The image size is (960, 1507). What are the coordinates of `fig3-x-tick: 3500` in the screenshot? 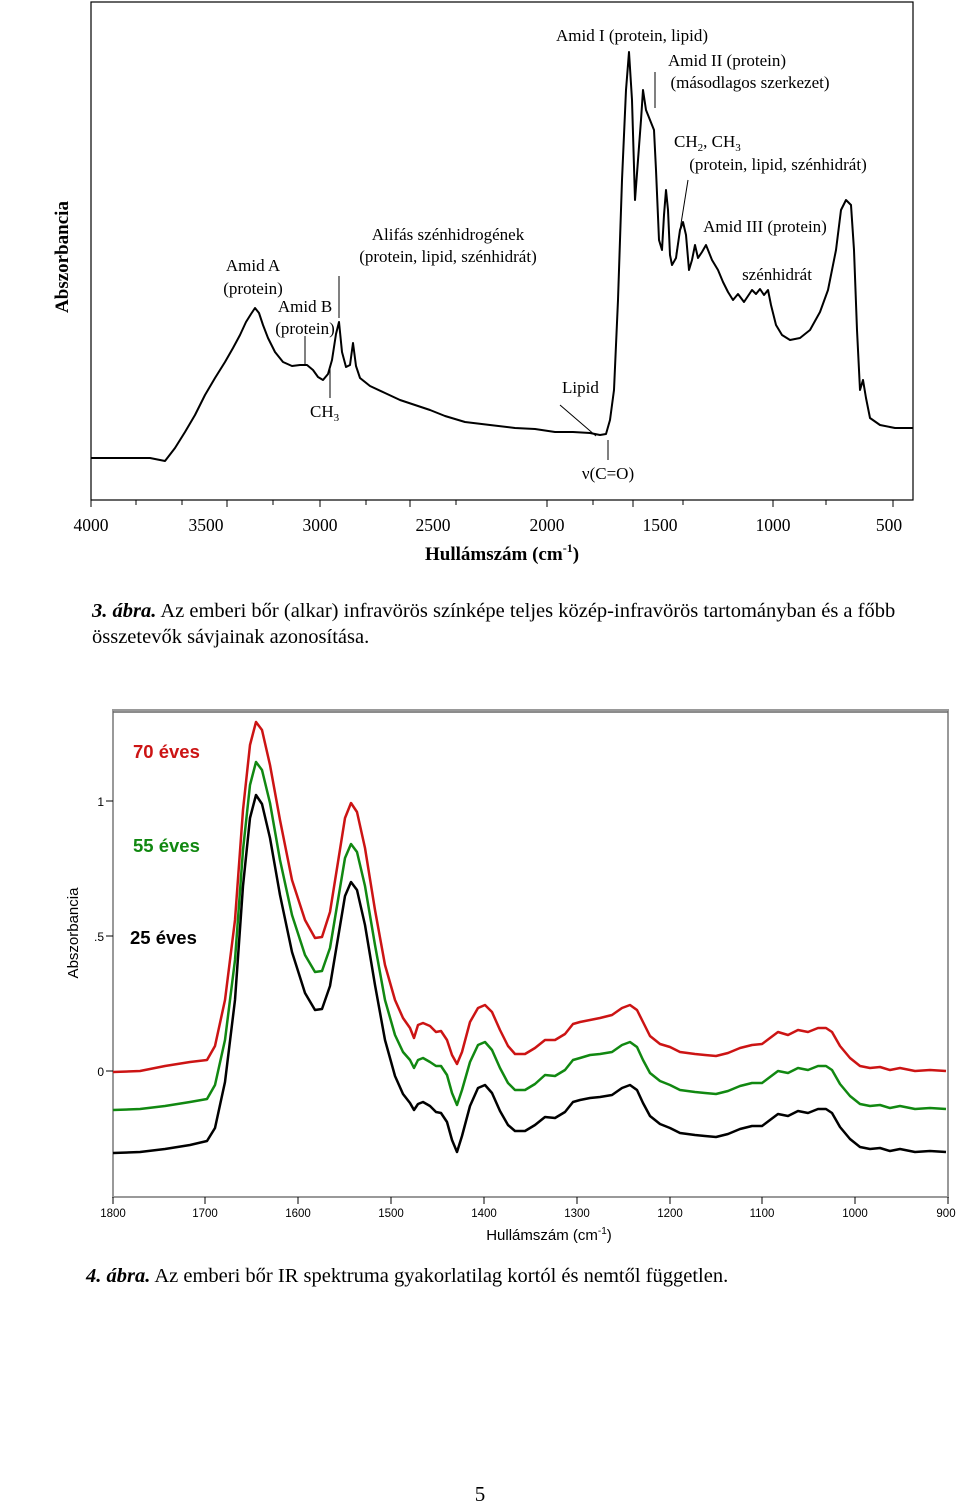 It's located at (206, 525).